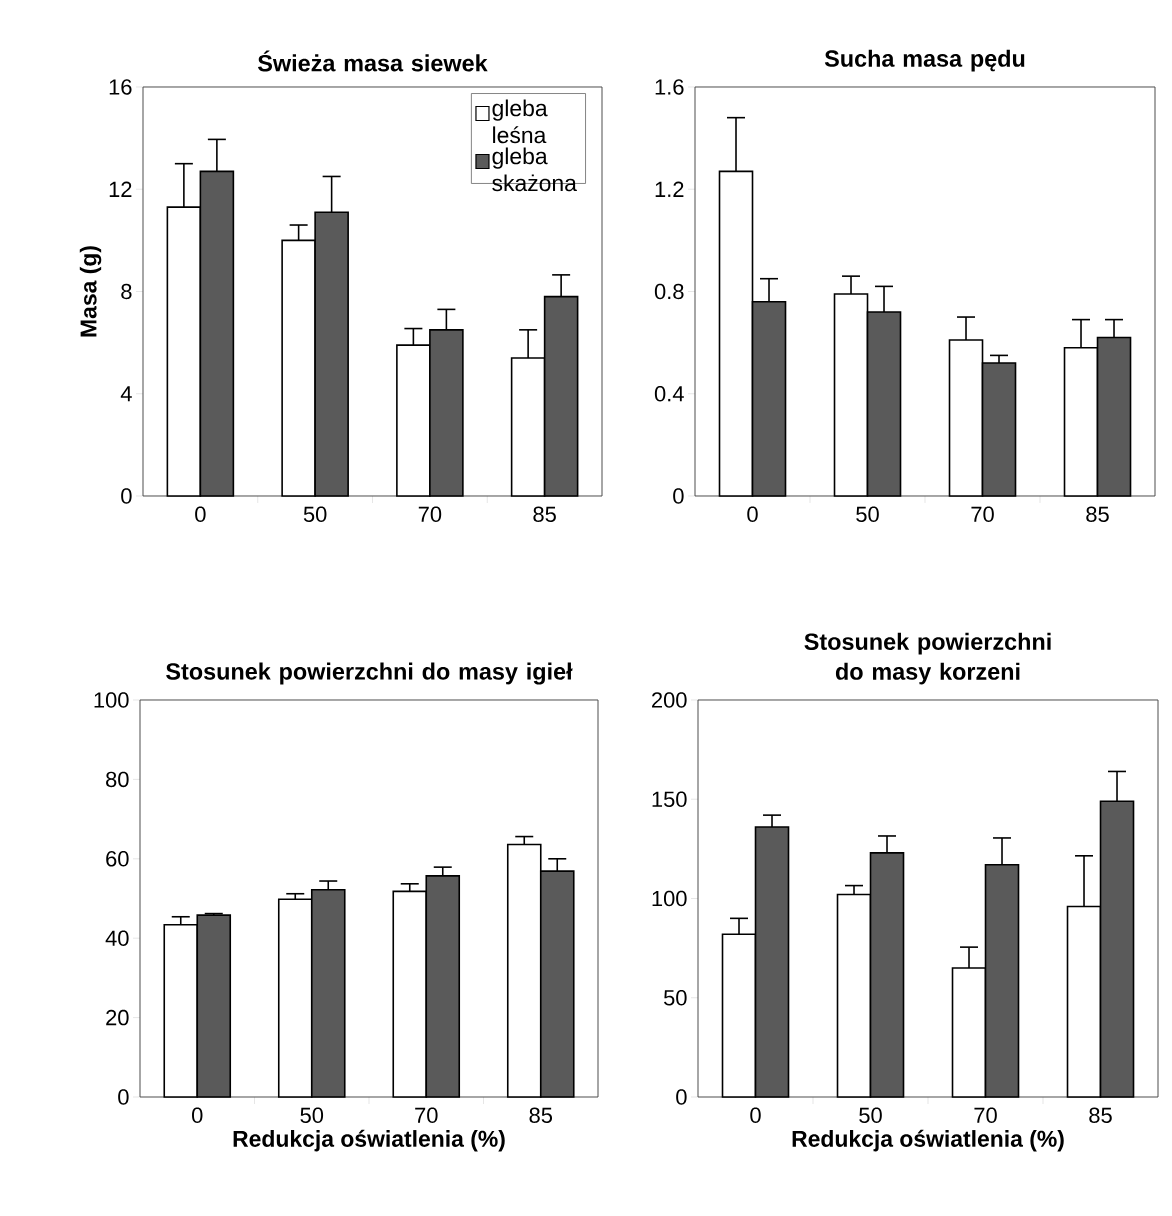  Describe the element at coordinates (669, 87) in the screenshot. I see `y-tick-label: 1.6` at that location.